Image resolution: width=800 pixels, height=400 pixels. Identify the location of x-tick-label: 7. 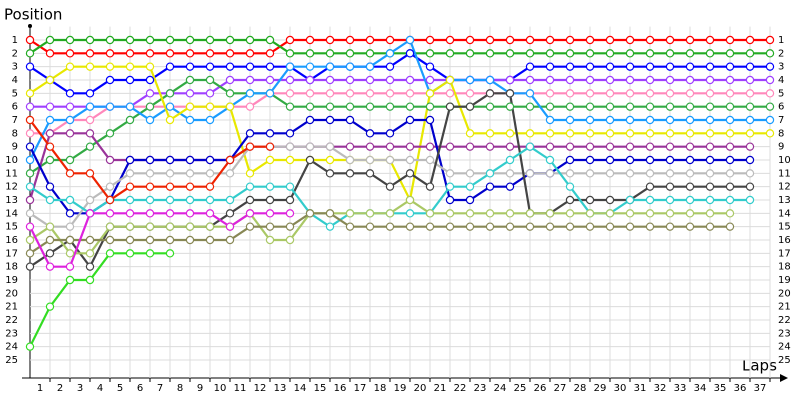
(160, 388).